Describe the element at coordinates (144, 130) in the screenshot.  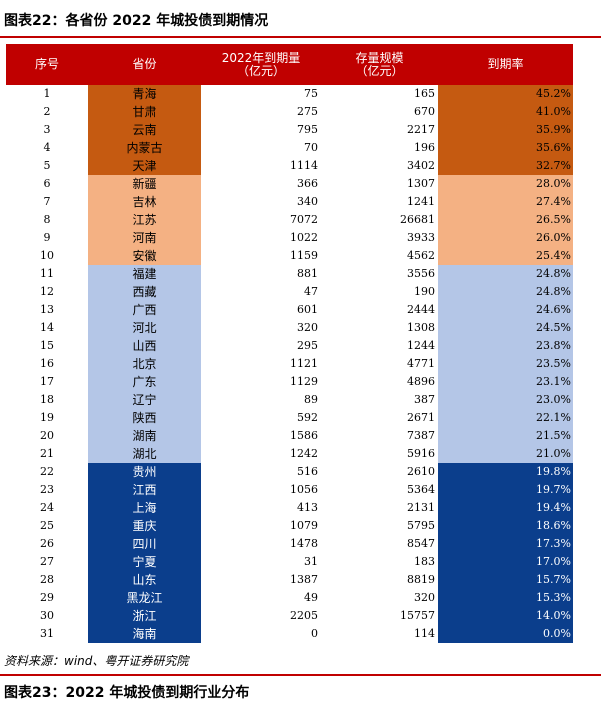
I see `province-cell: 云南` at that location.